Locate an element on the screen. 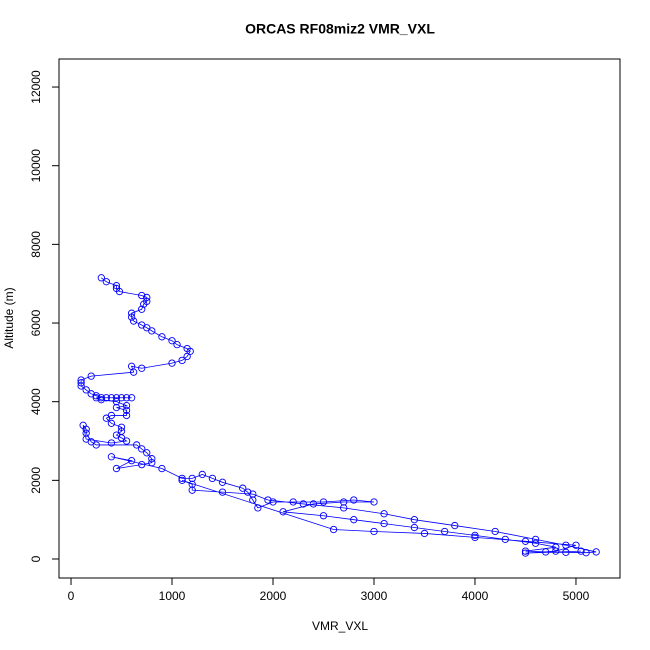 Image resolution: width=650 pixels, height=650 pixels. x-tick-label: 3000 is located at coordinates (374, 596).